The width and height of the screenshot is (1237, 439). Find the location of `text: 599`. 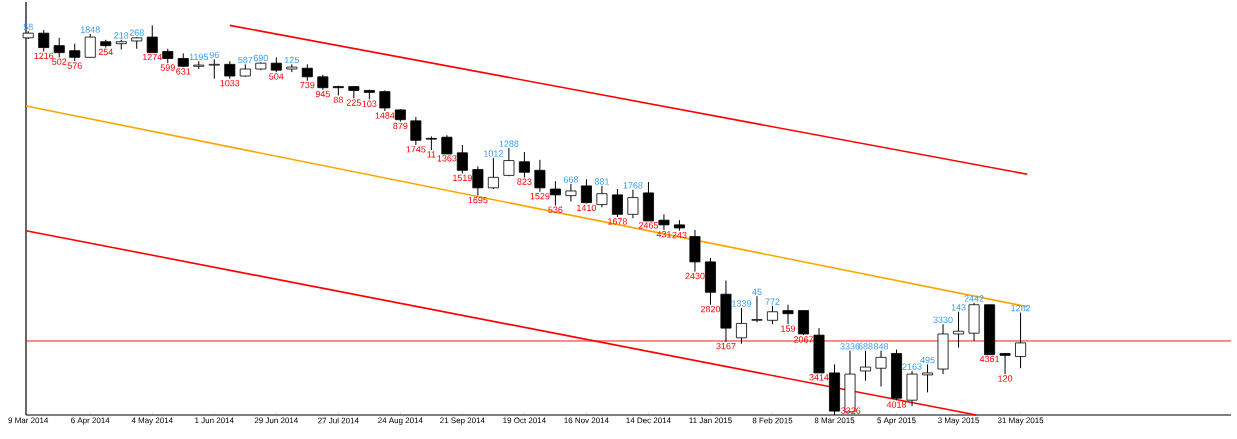

text: 599 is located at coordinates (167, 67).